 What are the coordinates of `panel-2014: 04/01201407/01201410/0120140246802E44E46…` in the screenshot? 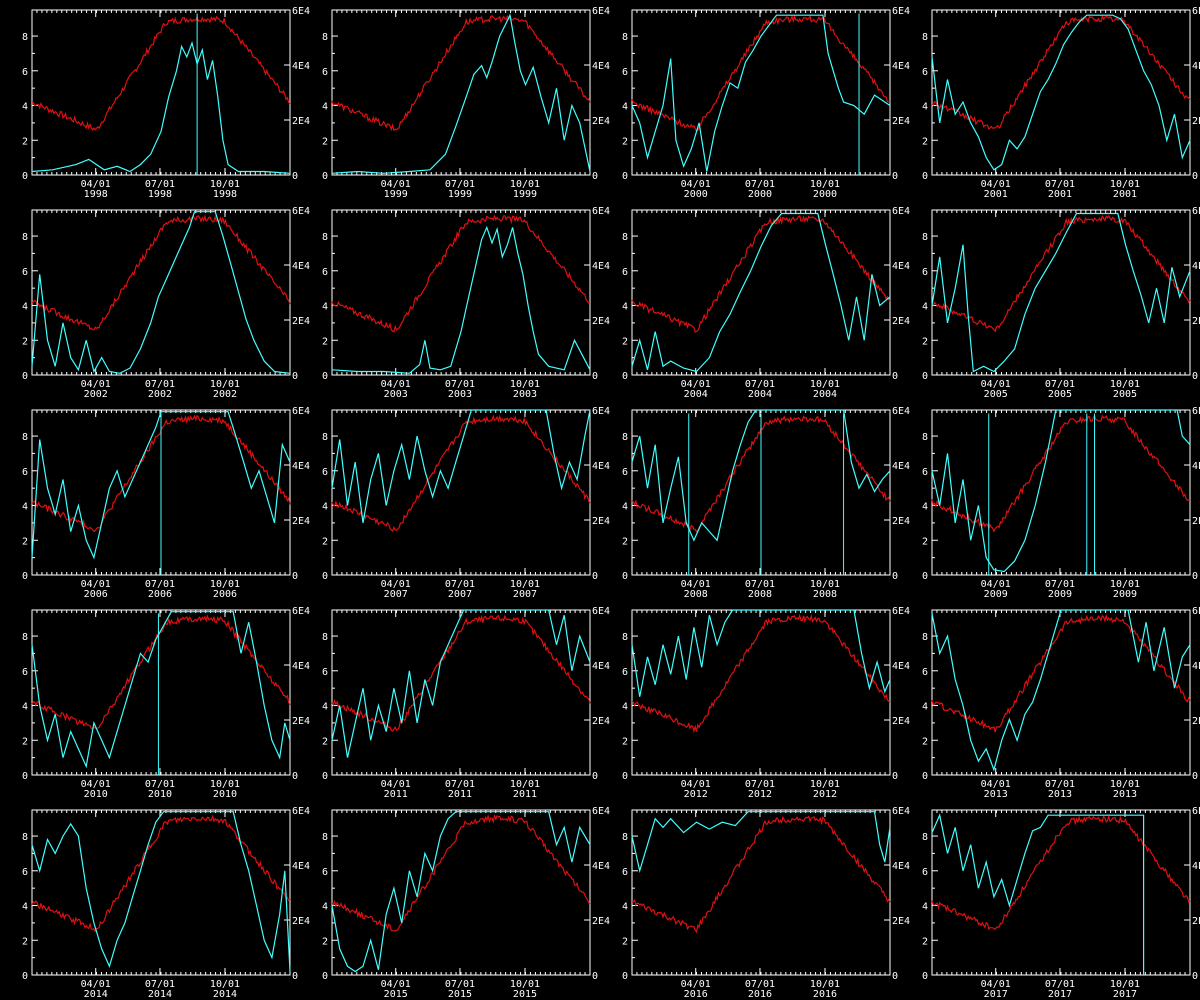 It's located at (166, 903).